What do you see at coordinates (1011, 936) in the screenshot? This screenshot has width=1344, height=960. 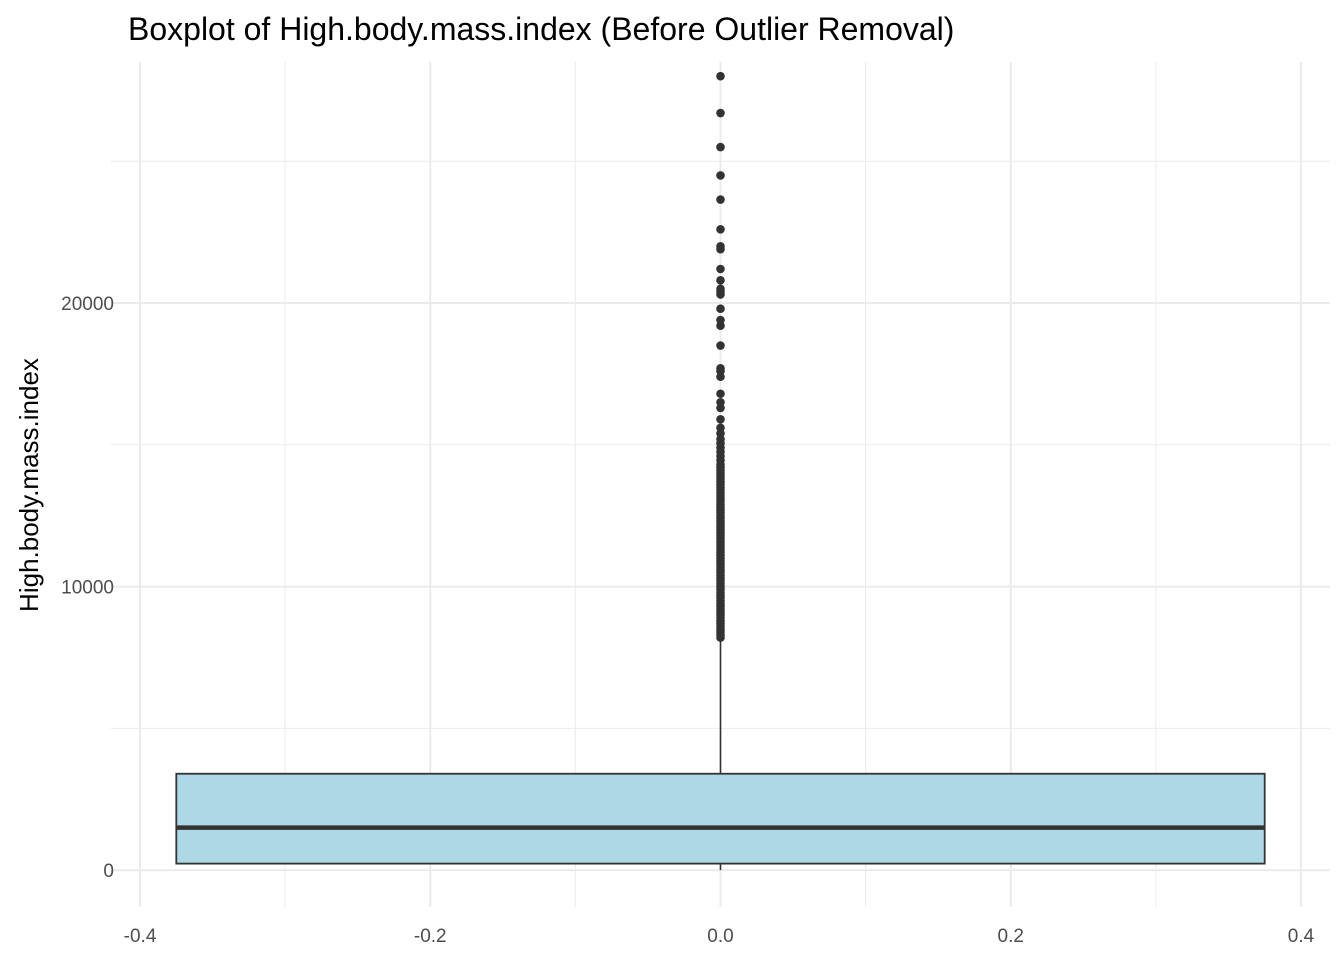 I see `x-tick-label: 0.2` at bounding box center [1011, 936].